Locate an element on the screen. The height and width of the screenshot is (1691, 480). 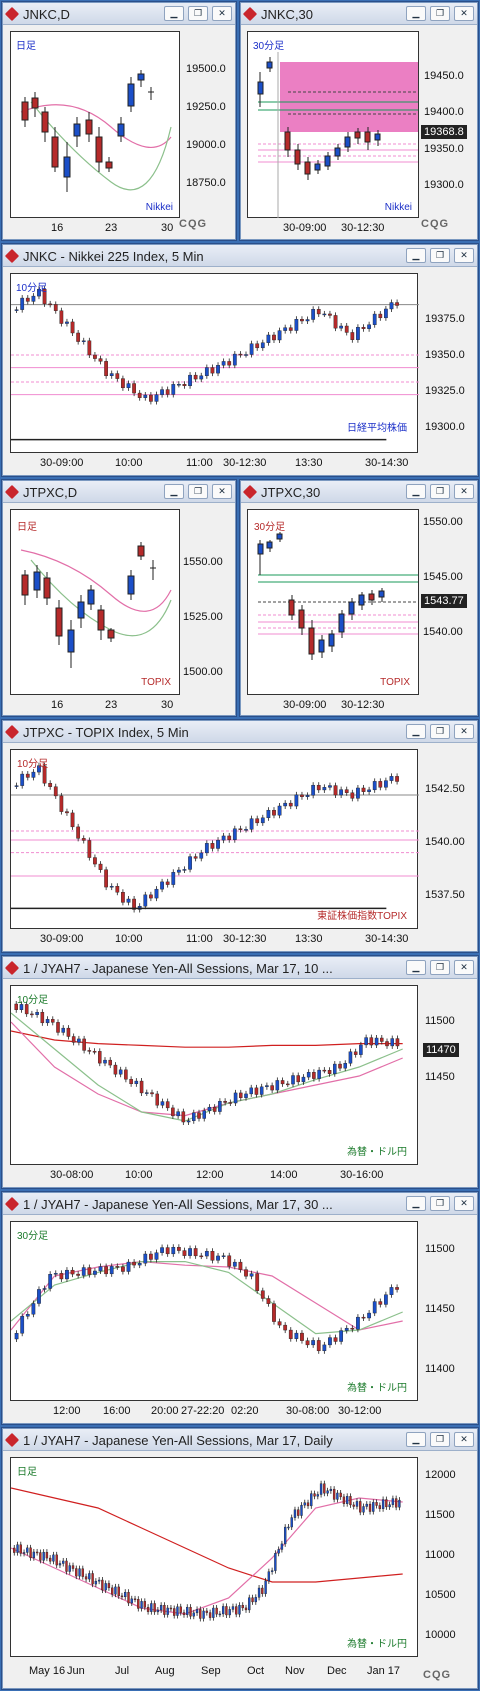
title-bar: JNKC,D ▁ ❐ ✕ is located at coordinates (119, 14).